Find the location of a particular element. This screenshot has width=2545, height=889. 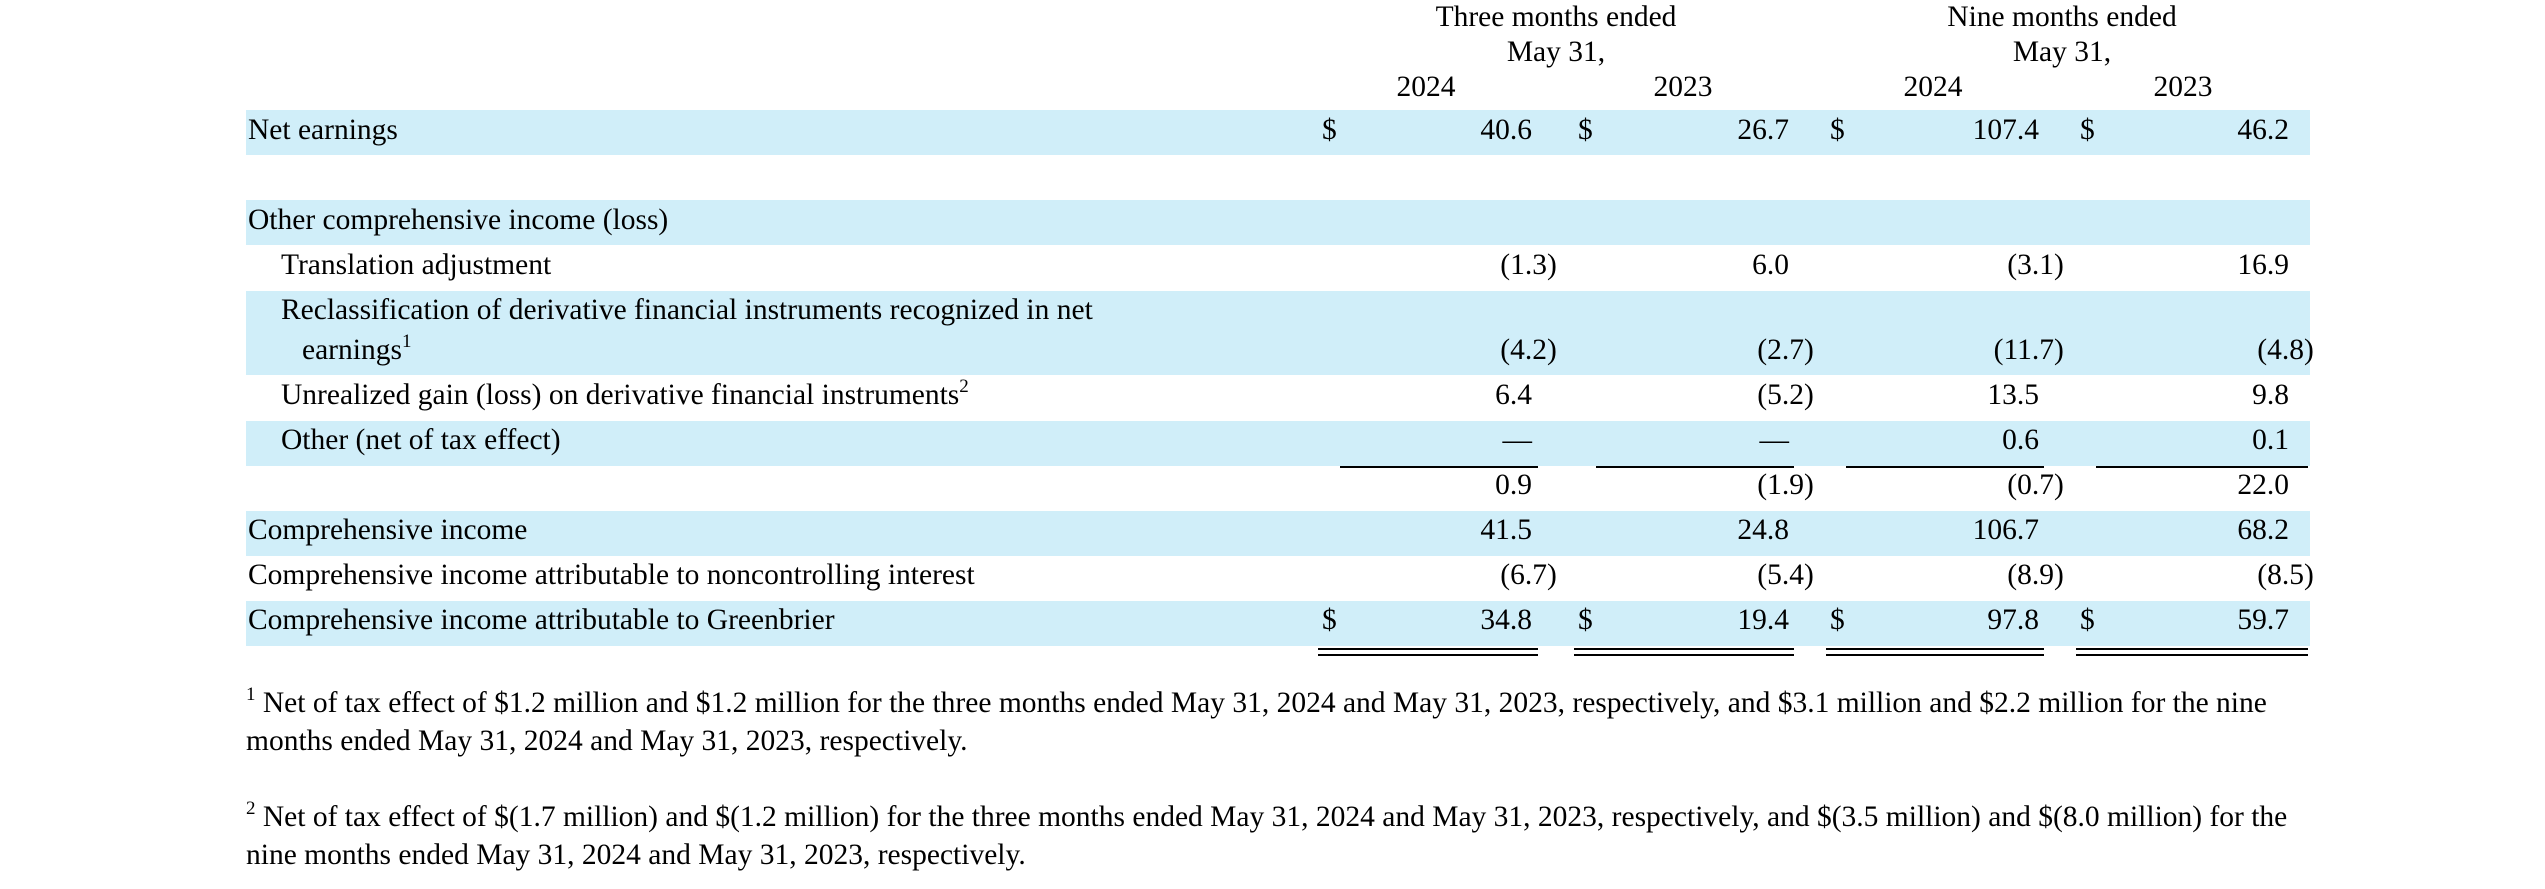

value-cell: 6.4 is located at coordinates (1513, 395).